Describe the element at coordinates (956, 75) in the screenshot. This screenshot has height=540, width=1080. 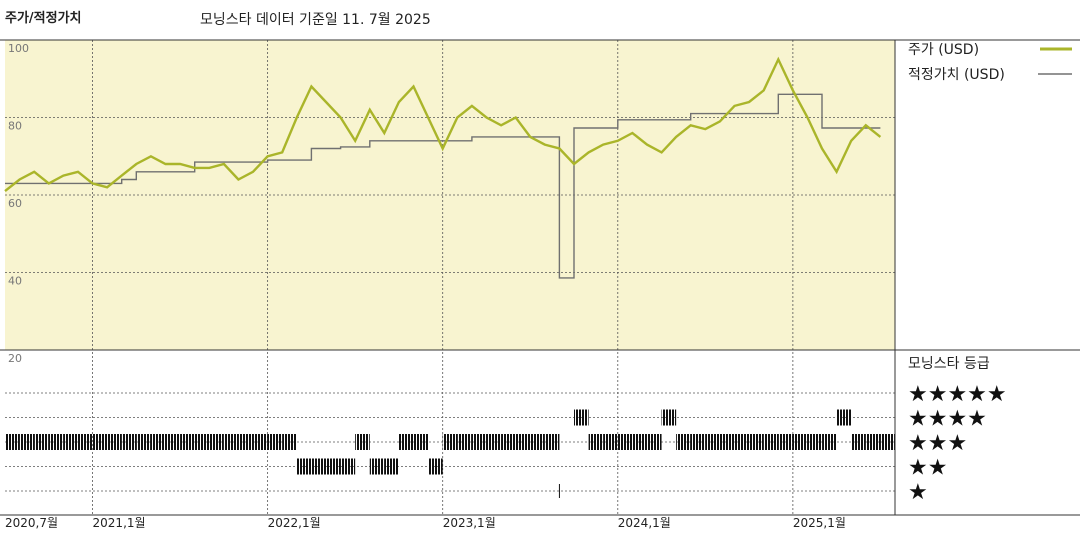
I see `legend-label: 적정가치 (USD)` at that location.